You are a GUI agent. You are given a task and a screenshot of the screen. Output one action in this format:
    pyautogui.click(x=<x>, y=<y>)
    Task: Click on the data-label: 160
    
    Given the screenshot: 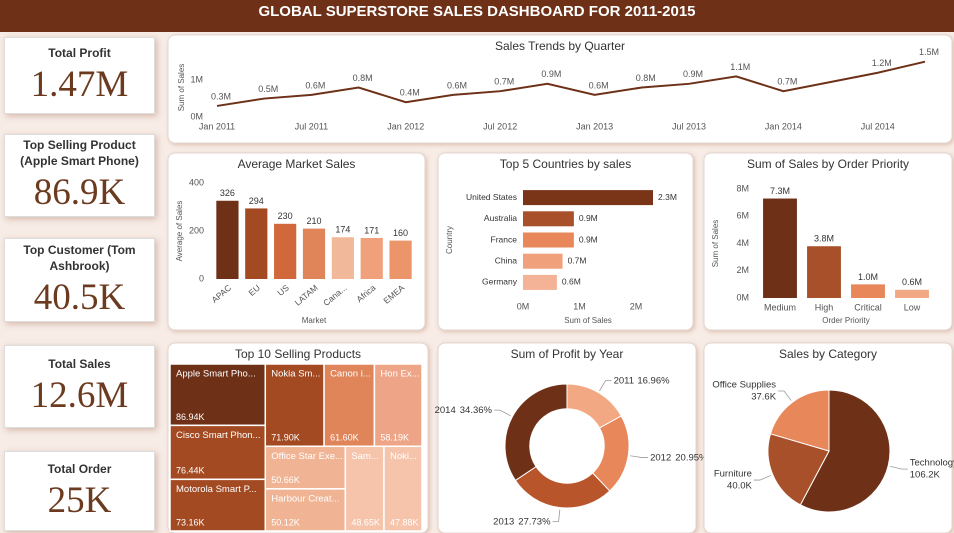 What is the action you would take?
    pyautogui.click(x=400, y=233)
    